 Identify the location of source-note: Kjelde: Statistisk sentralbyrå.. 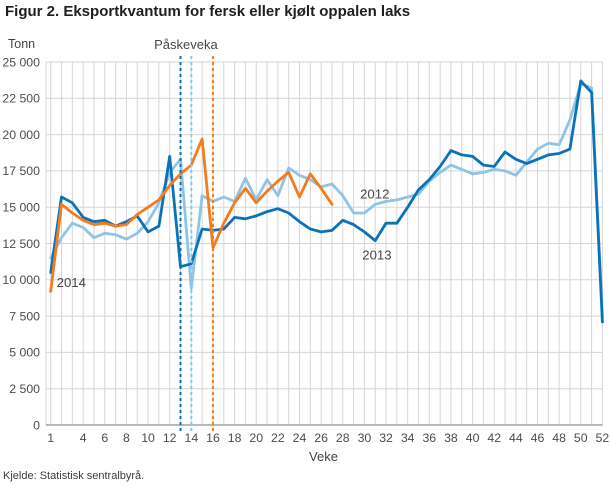
(74, 476).